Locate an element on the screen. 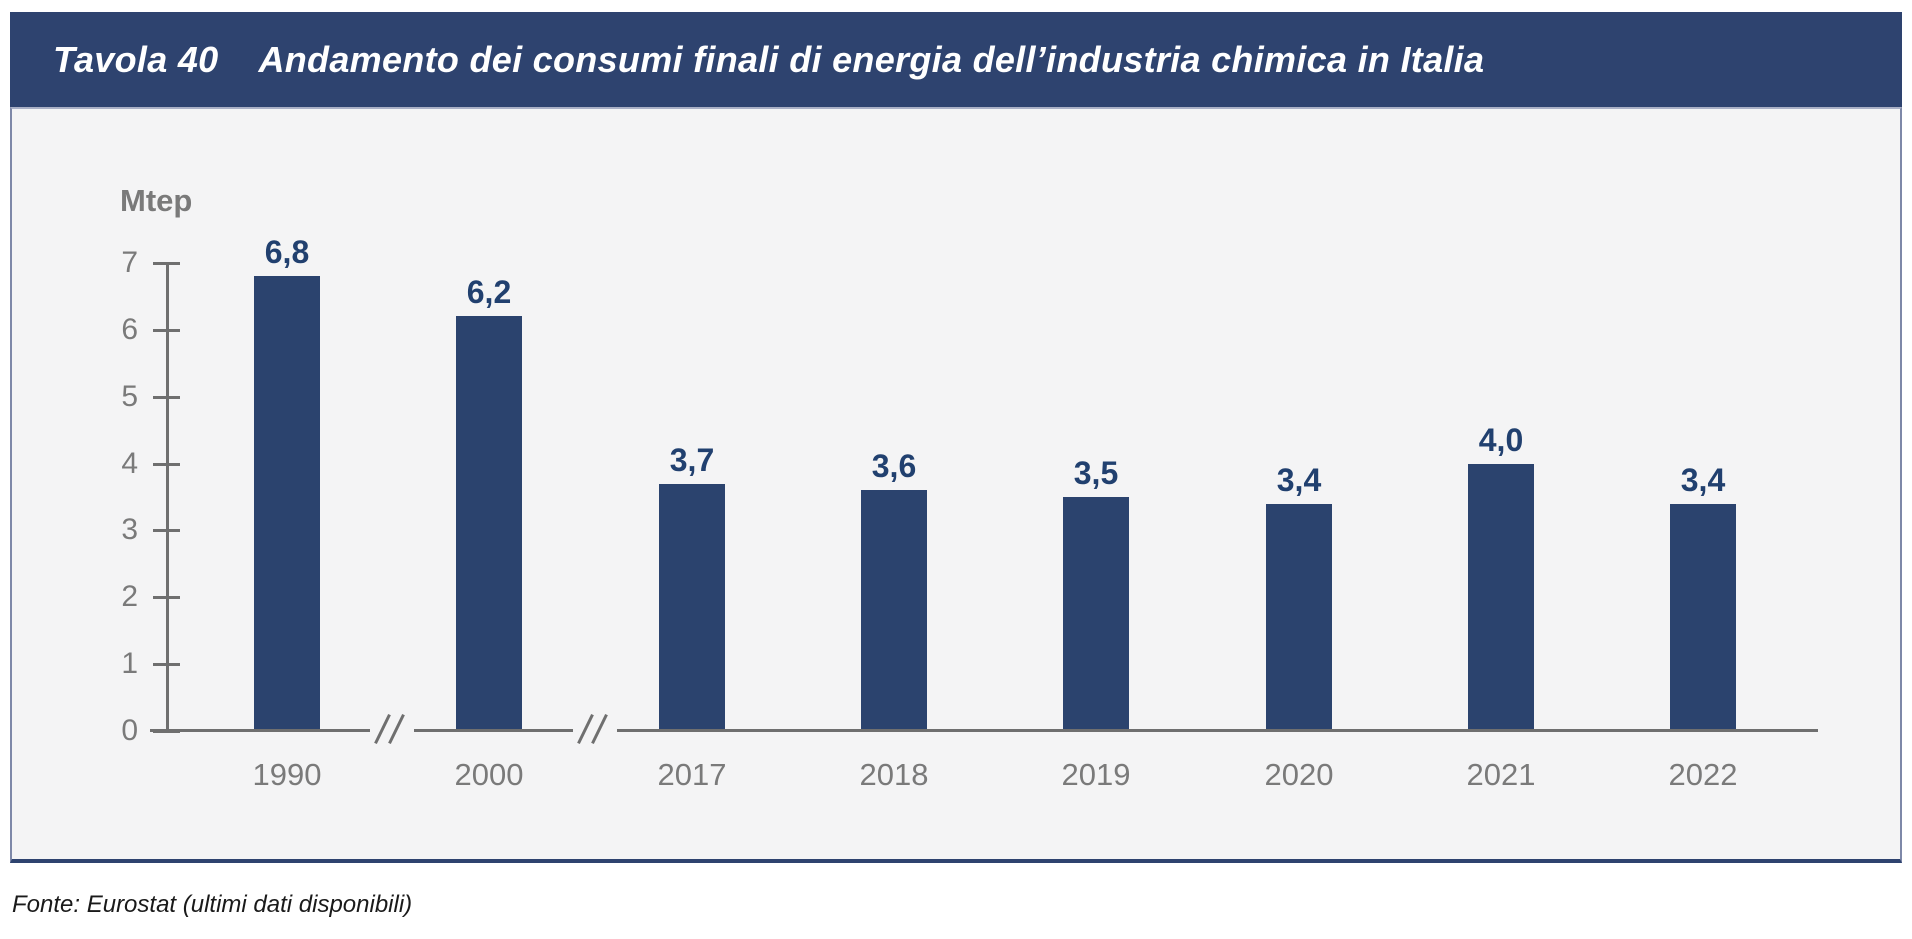 The image size is (1912, 939). bar-value-label: 4,0 is located at coordinates (1501, 440).